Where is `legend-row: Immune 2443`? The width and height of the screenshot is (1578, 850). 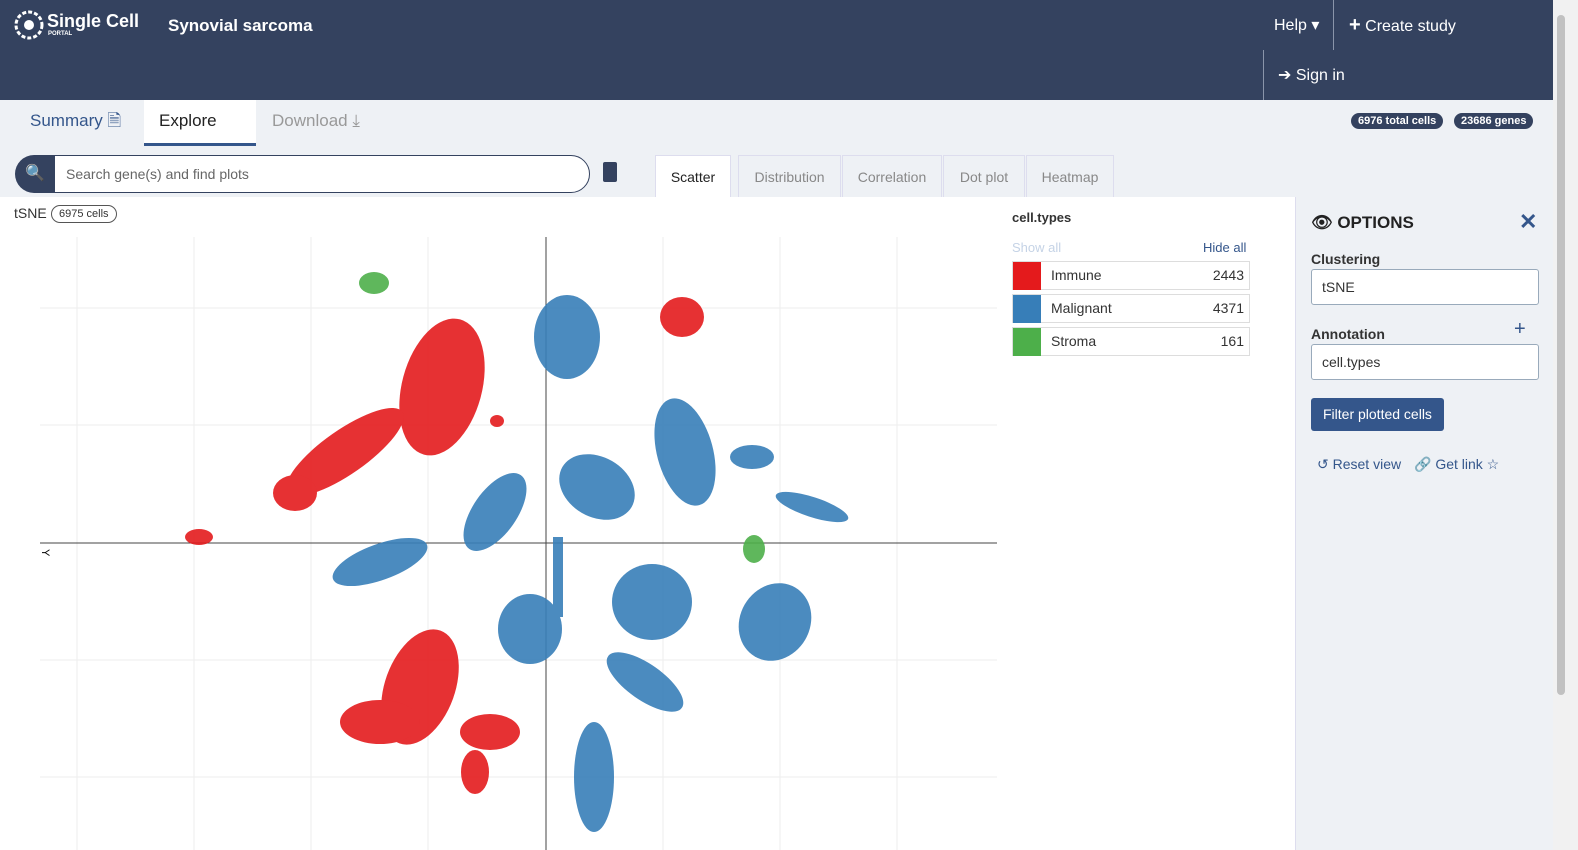 legend-row: Immune 2443 is located at coordinates (1131, 275).